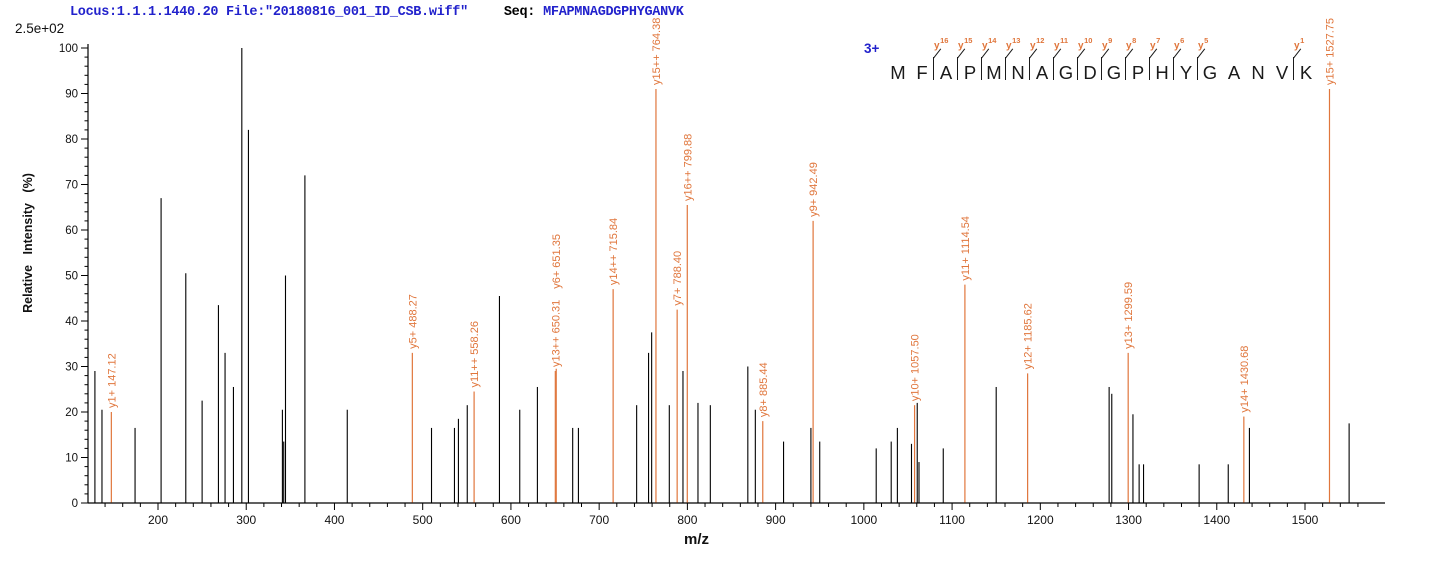 The width and height of the screenshot is (1436, 562). Describe the element at coordinates (922, 63) in the screenshot. I see `residue-cell: F` at that location.